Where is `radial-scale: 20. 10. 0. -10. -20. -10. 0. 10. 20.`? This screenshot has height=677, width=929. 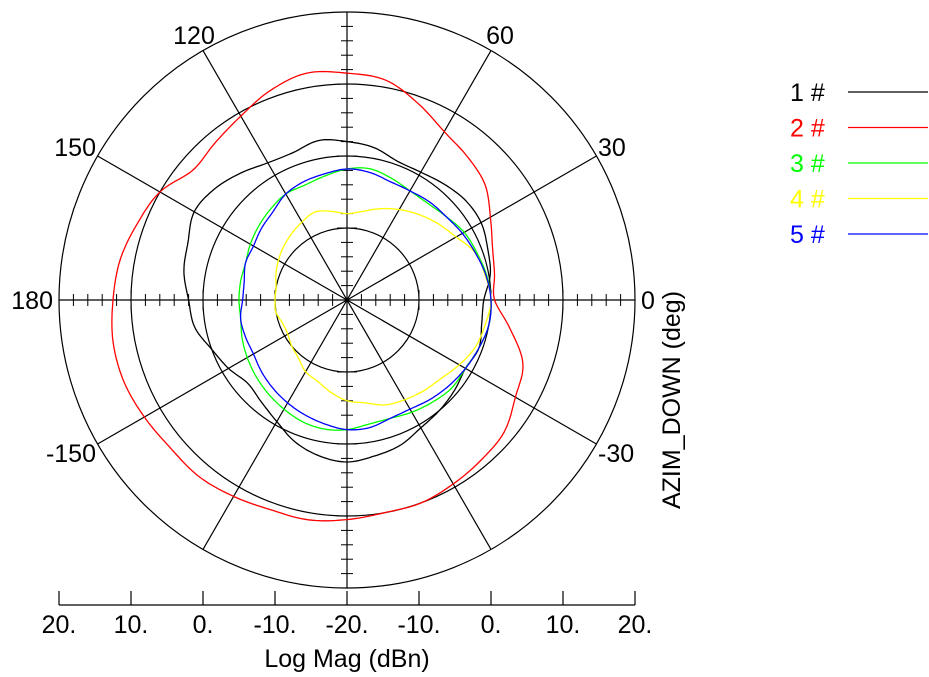
radial-scale: 20. 10. 0. -10. -20. -10. 0. 10. 20. is located at coordinates (347, 615).